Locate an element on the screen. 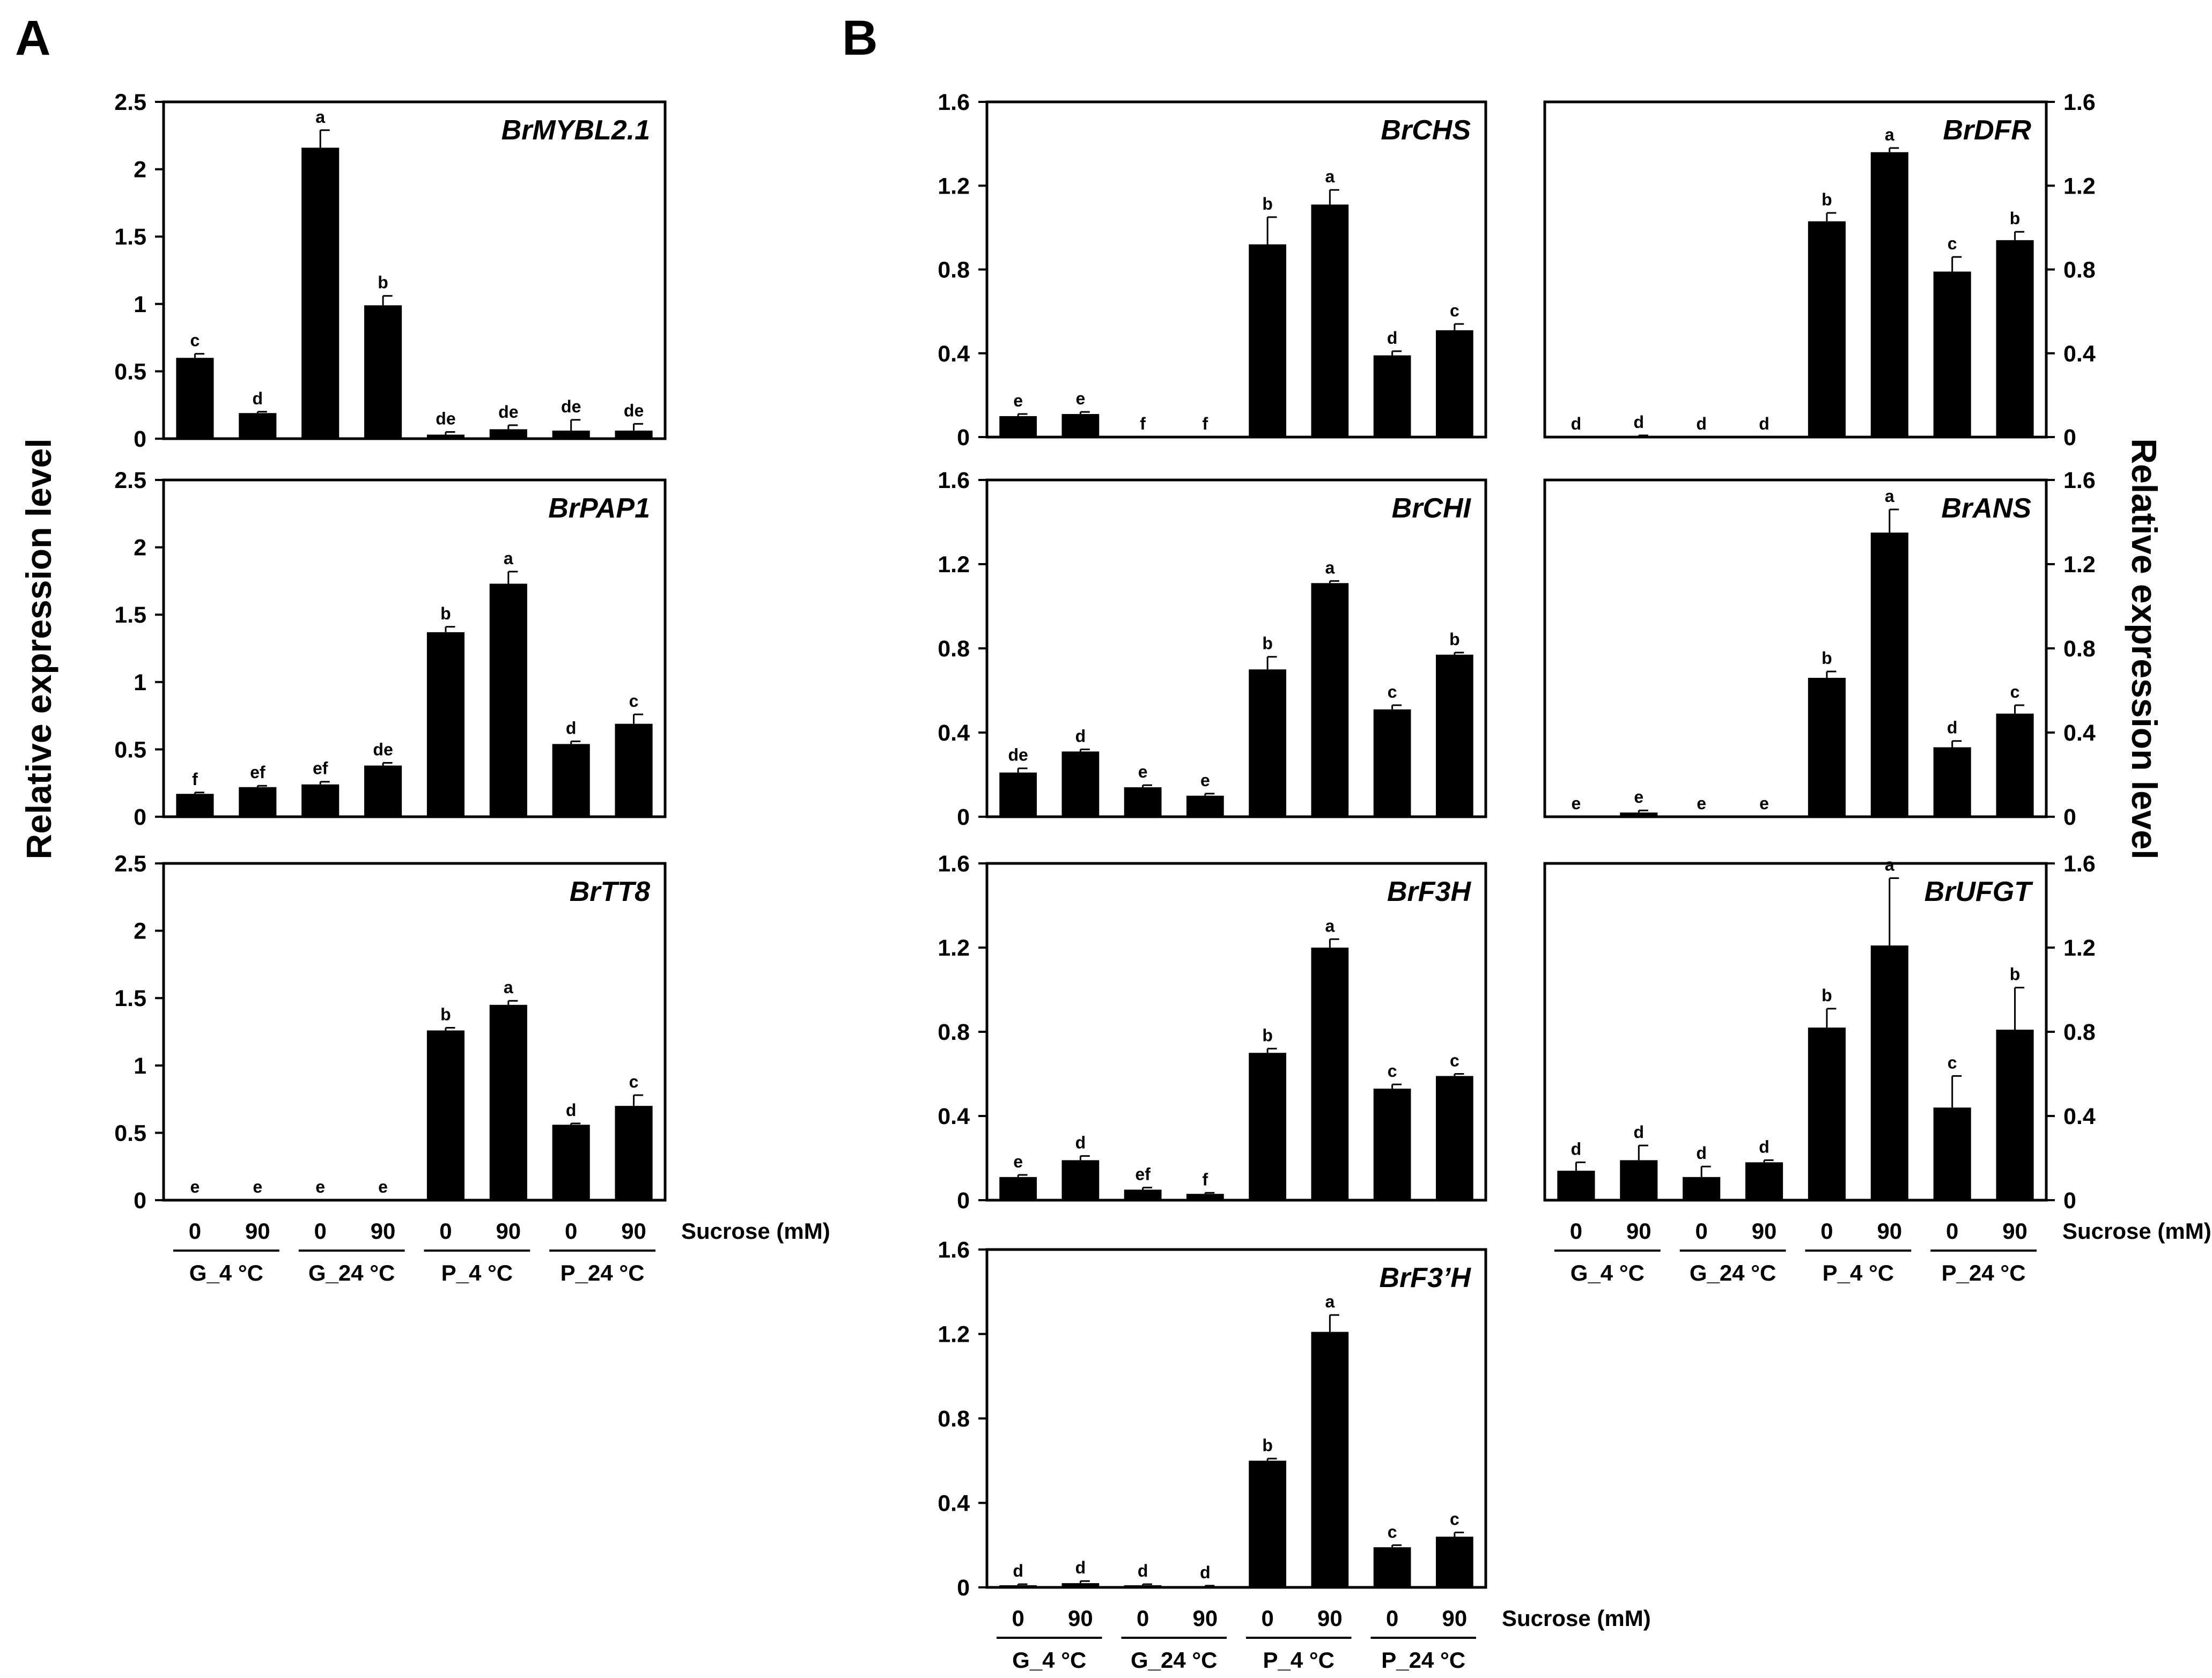 The width and height of the screenshot is (2212, 1678). sig-letter-brtt8-3: e is located at coordinates (383, 1186).